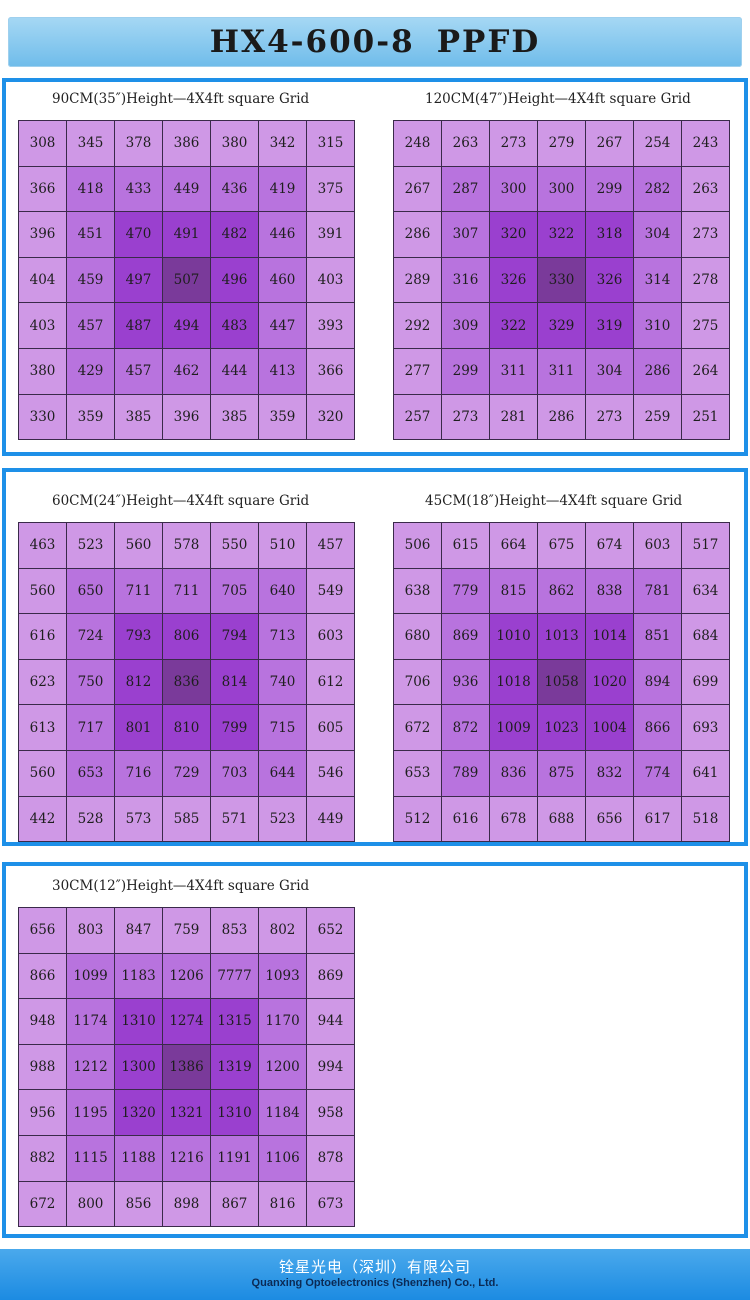 This screenshot has width=750, height=1300. What do you see at coordinates (186, 773) in the screenshot?
I see `grid-cell: 729` at bounding box center [186, 773].